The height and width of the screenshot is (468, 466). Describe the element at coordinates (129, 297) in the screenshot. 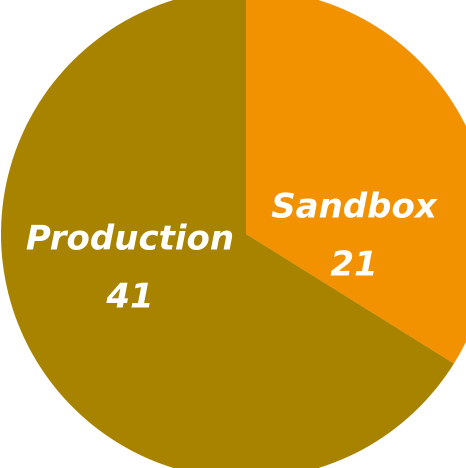

I see `pie-label-value-production: 41` at that location.